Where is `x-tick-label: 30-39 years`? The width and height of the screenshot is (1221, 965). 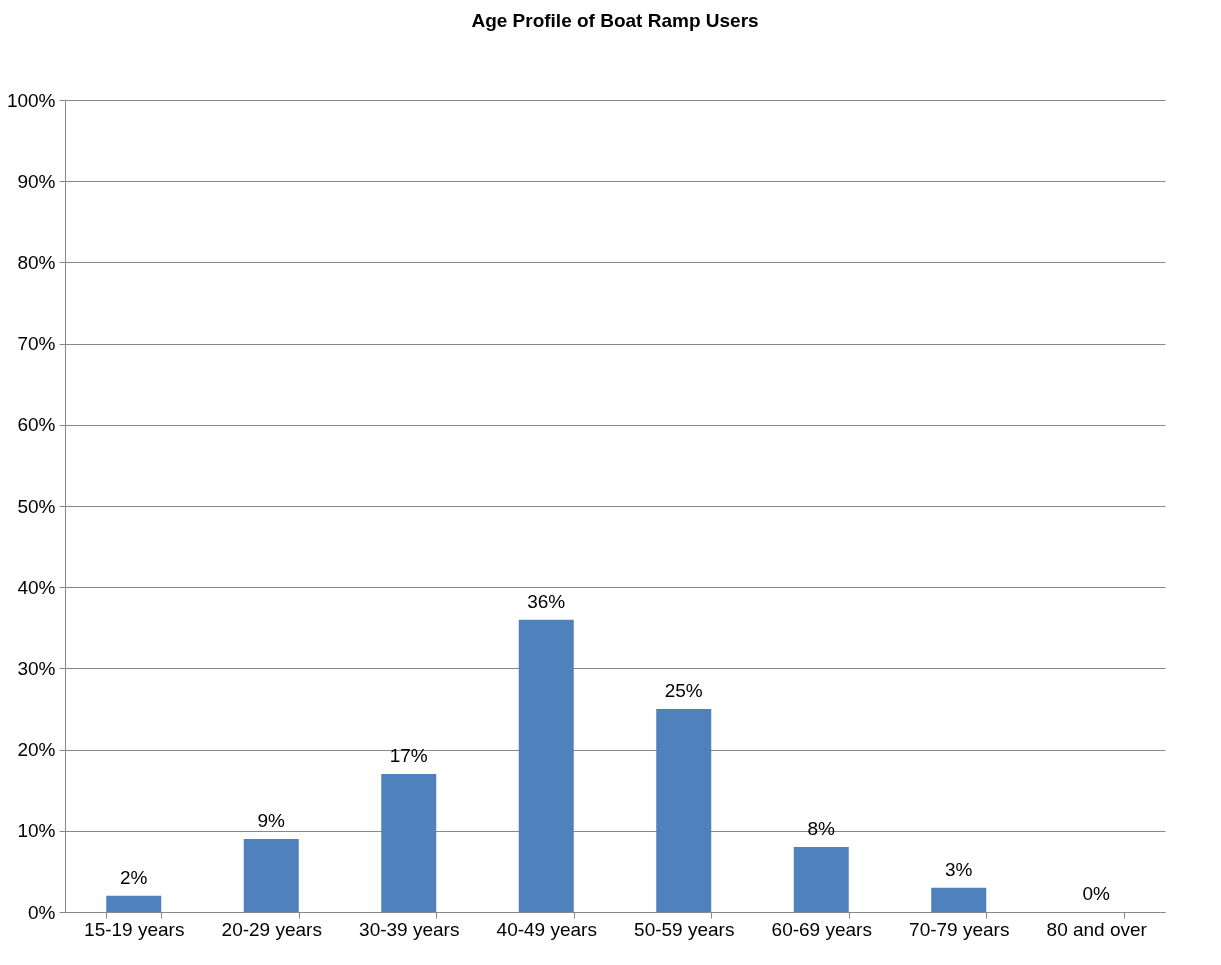
x-tick-label: 30-39 years is located at coordinates (409, 929).